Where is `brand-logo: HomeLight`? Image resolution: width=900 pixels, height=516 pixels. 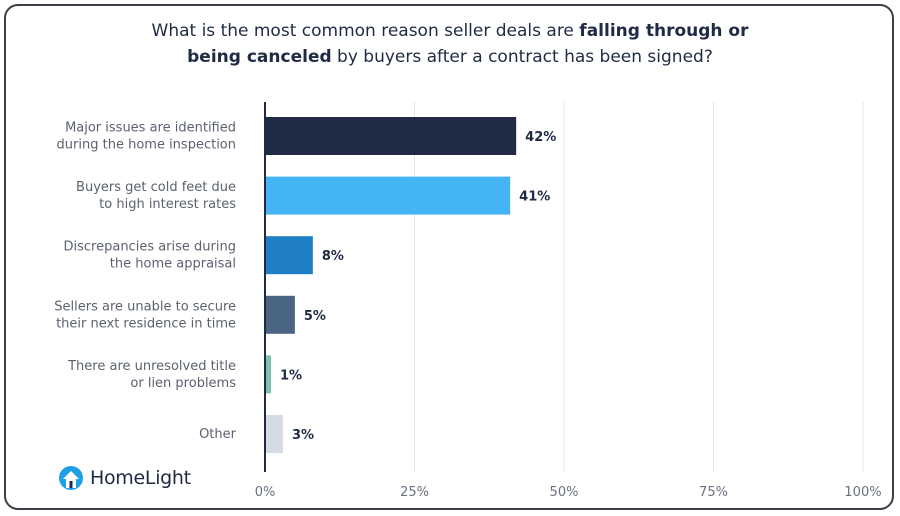 brand-logo: HomeLight is located at coordinates (124, 478).